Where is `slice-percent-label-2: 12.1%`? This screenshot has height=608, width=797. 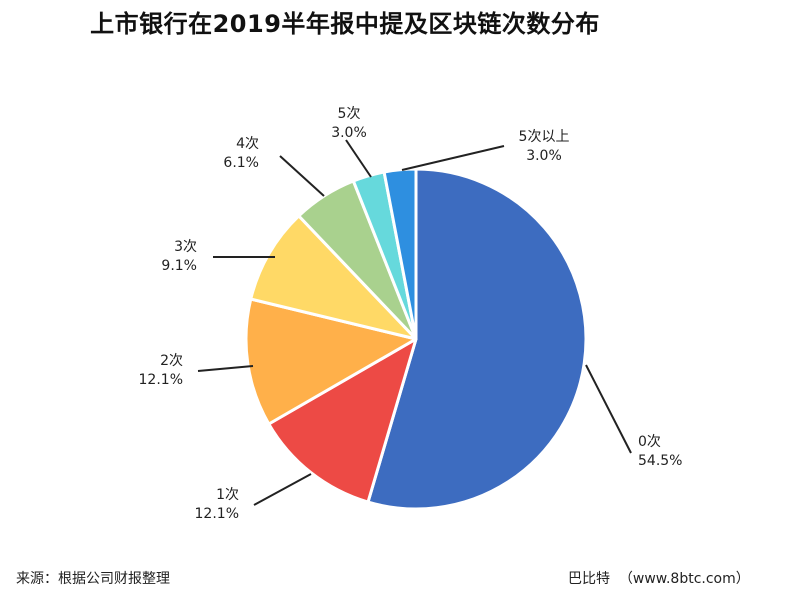 slice-percent-label-2: 12.1% is located at coordinates (161, 380).